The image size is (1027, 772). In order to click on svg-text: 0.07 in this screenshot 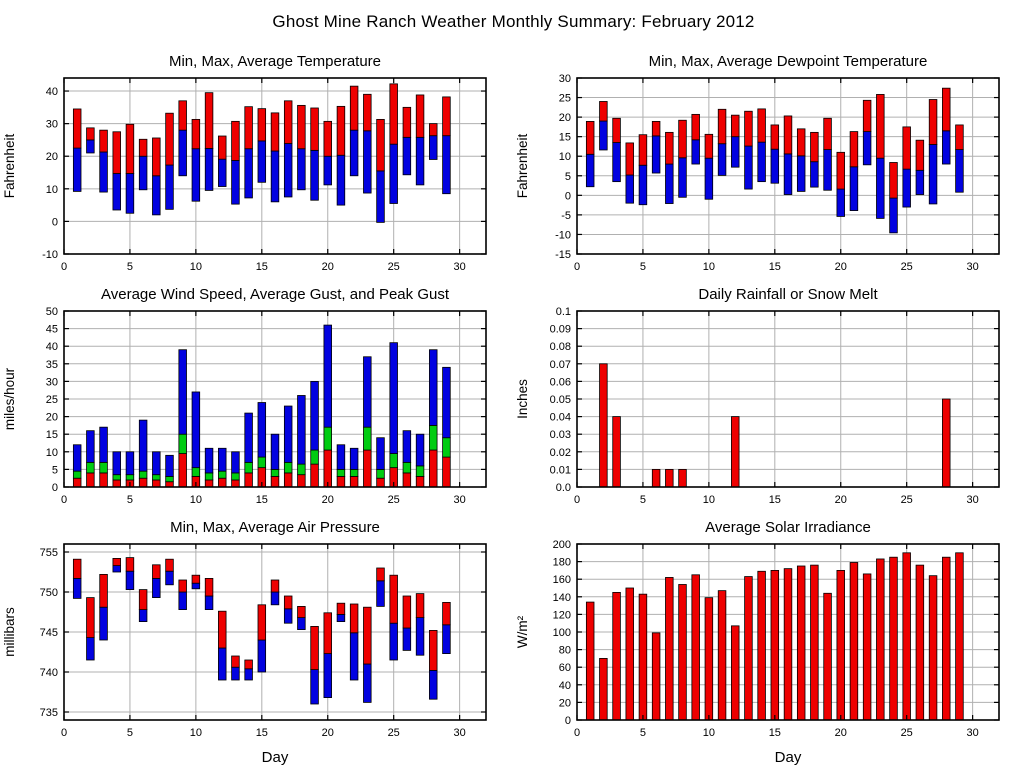, I will do `click(560, 365)`.